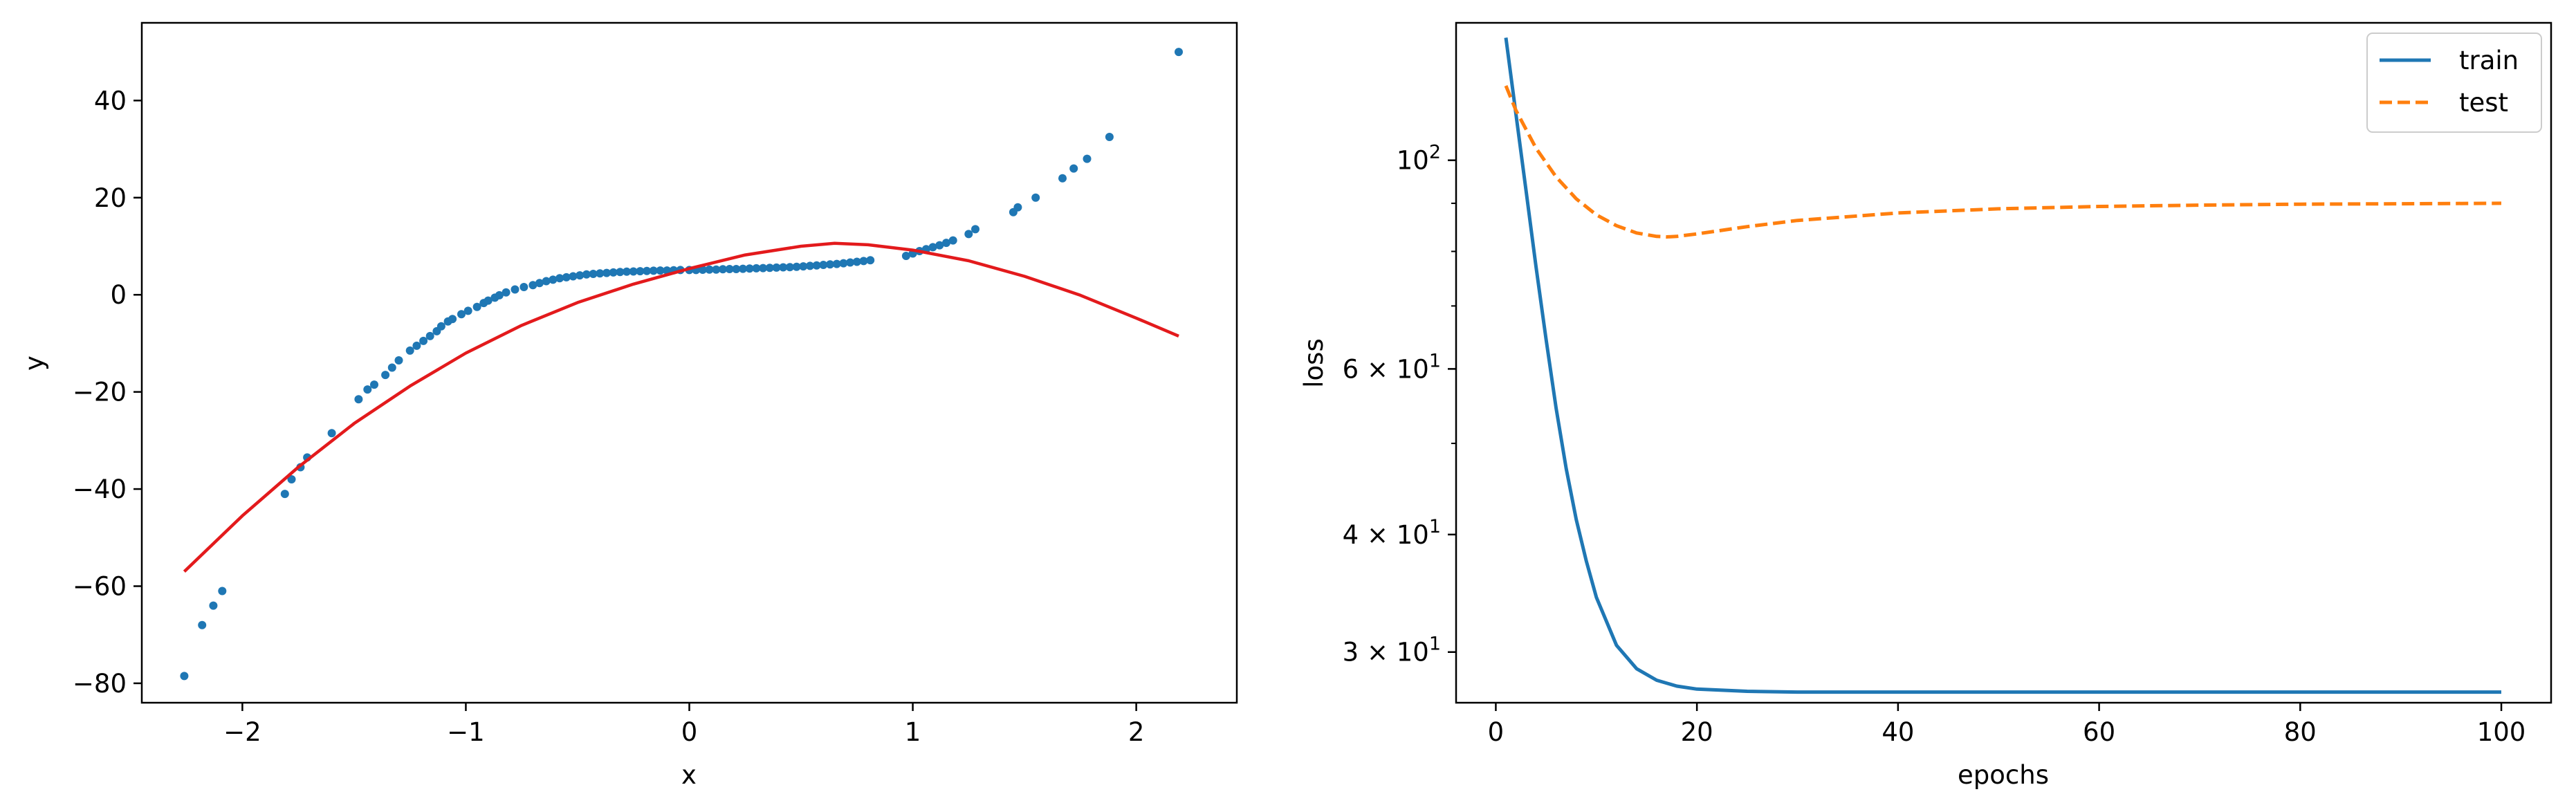 This screenshot has width=2576, height=812. What do you see at coordinates (1392, 367) in the screenshot?
I see `right-y-tick-label: 6 × 10¹` at bounding box center [1392, 367].